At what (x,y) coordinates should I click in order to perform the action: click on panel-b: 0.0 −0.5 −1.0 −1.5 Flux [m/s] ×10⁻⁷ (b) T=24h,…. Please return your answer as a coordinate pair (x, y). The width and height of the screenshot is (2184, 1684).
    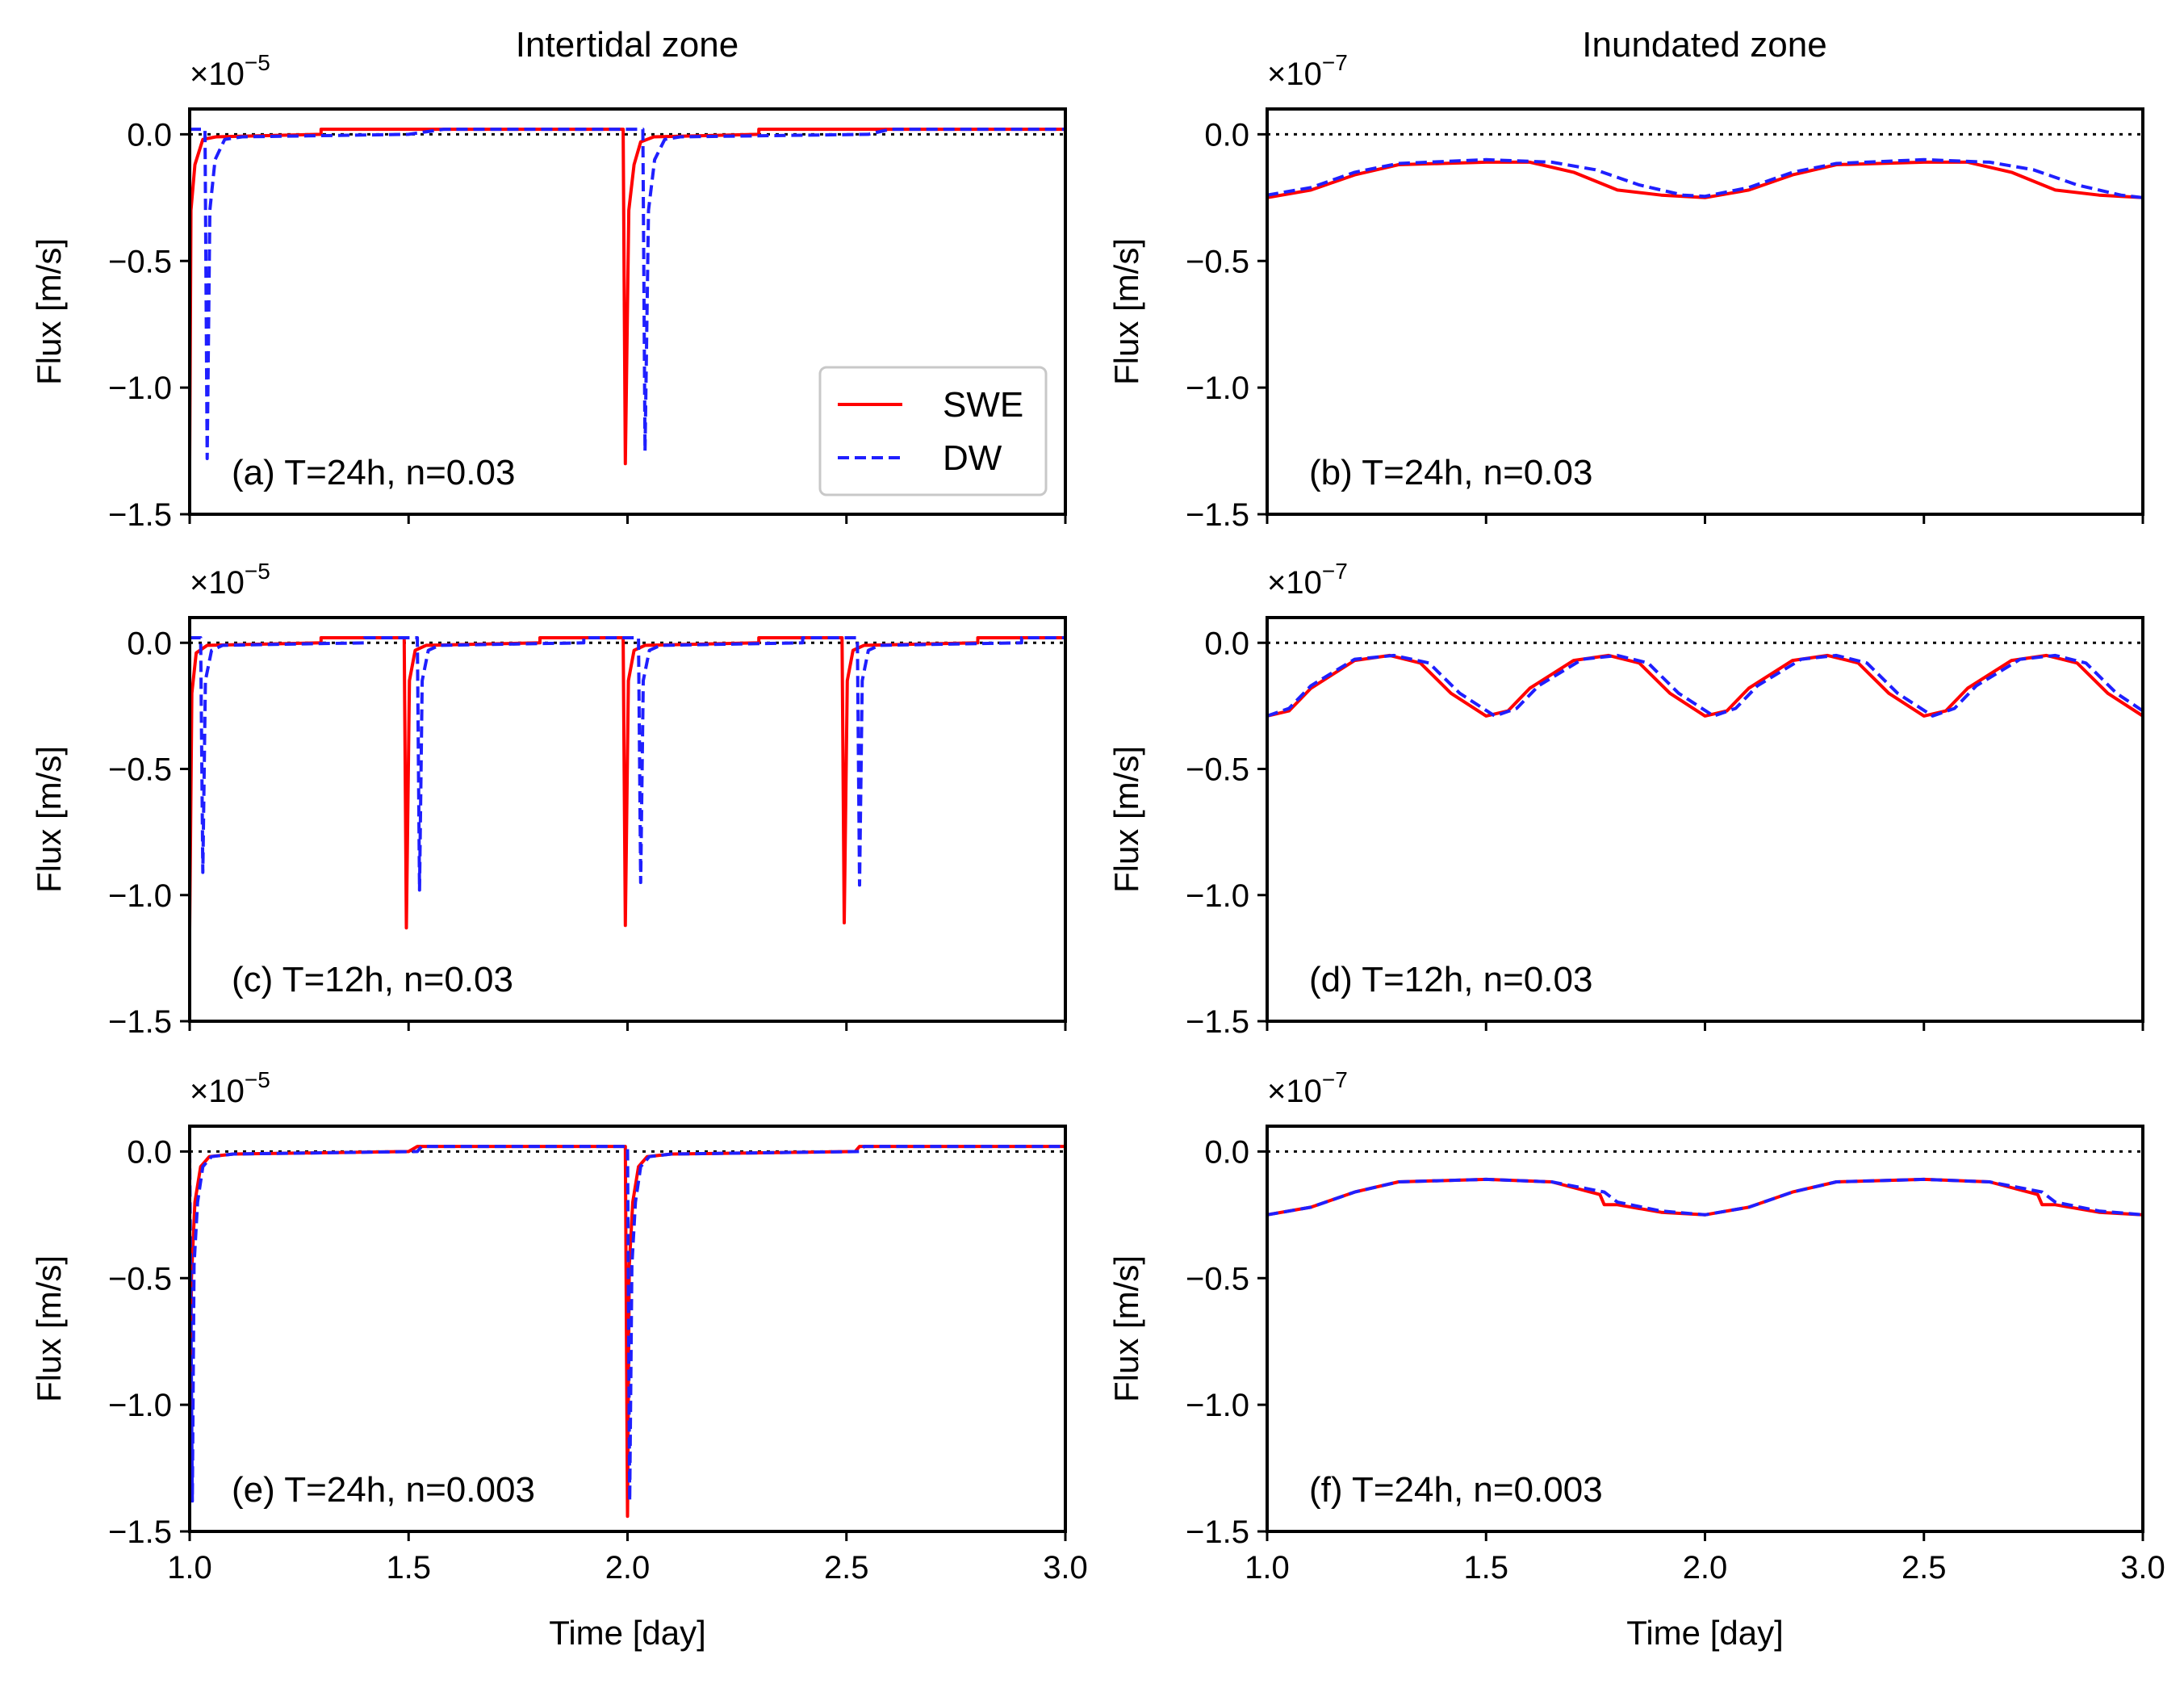
    Looking at the image, I should click on (1625, 291).